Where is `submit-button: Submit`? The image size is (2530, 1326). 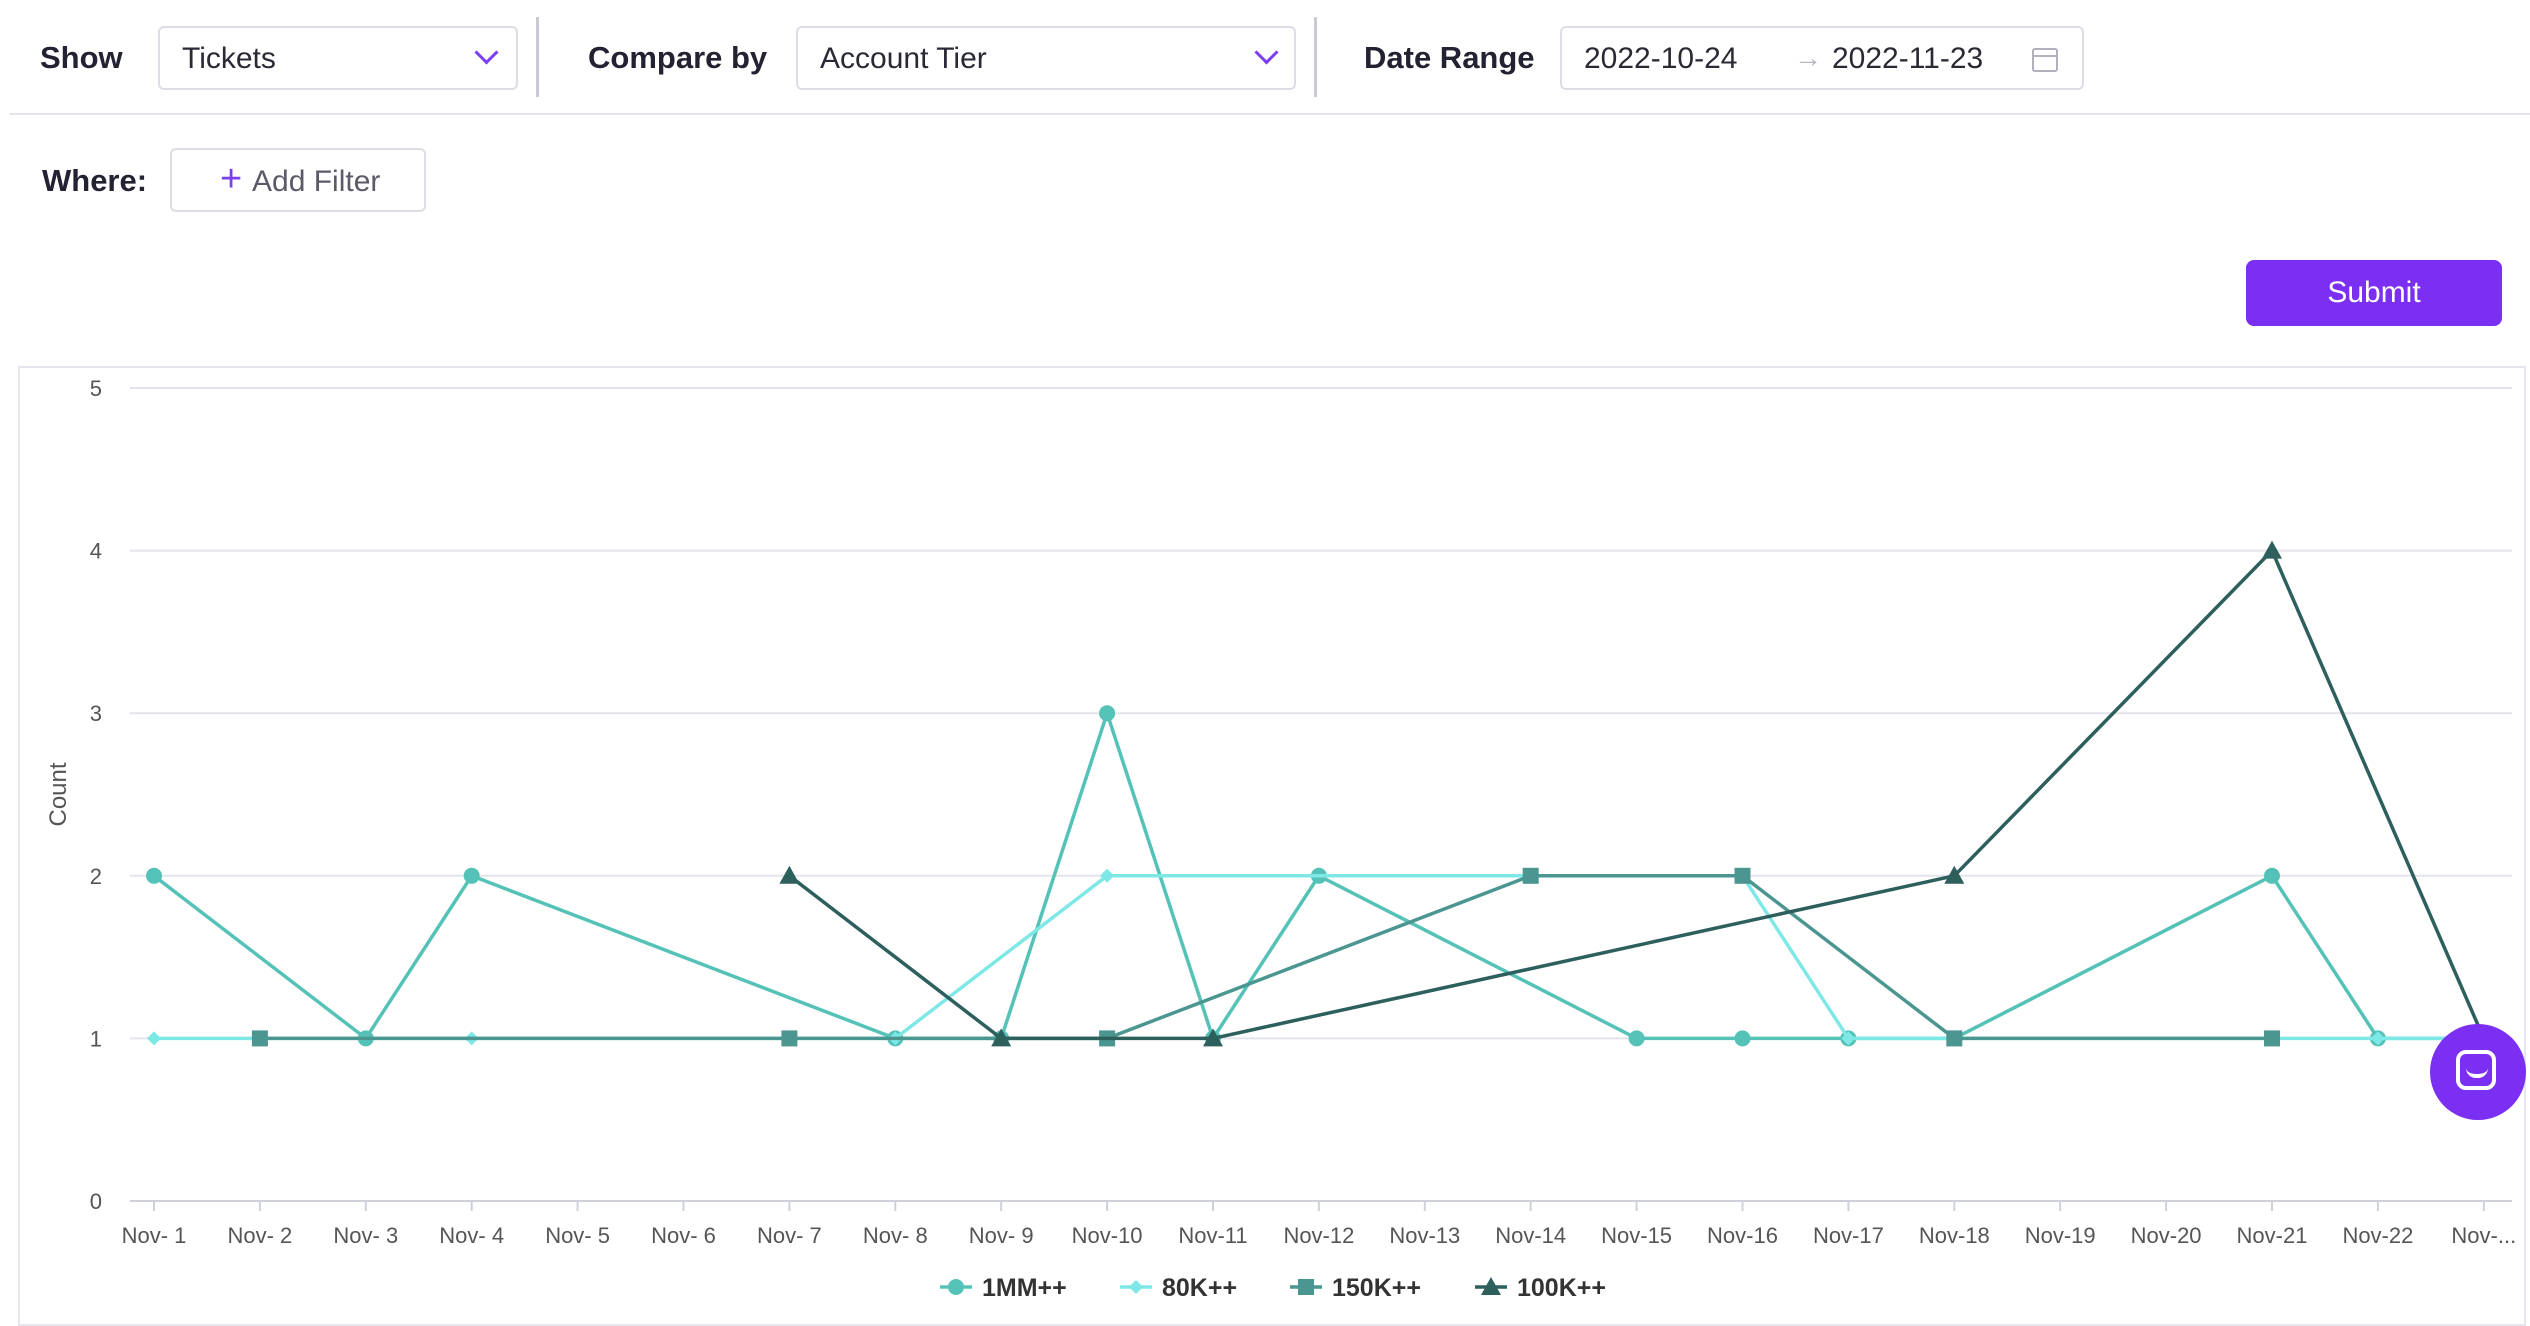 submit-button: Submit is located at coordinates (2374, 293).